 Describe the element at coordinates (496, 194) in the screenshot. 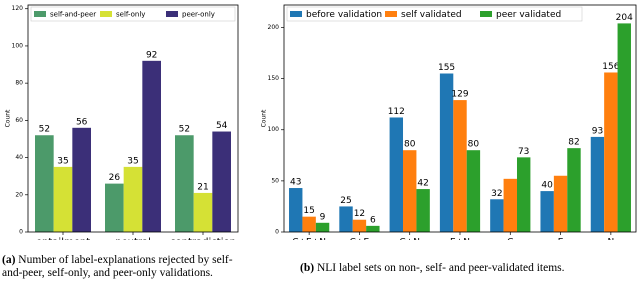

I see `value-label: 32` at that location.